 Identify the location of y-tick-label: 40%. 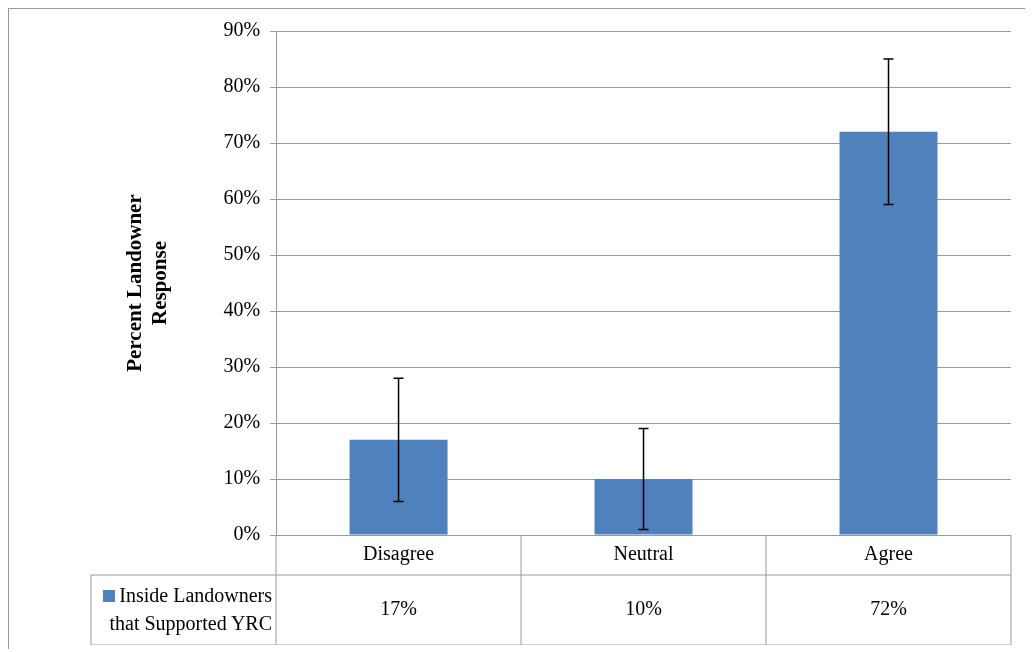
(242, 309).